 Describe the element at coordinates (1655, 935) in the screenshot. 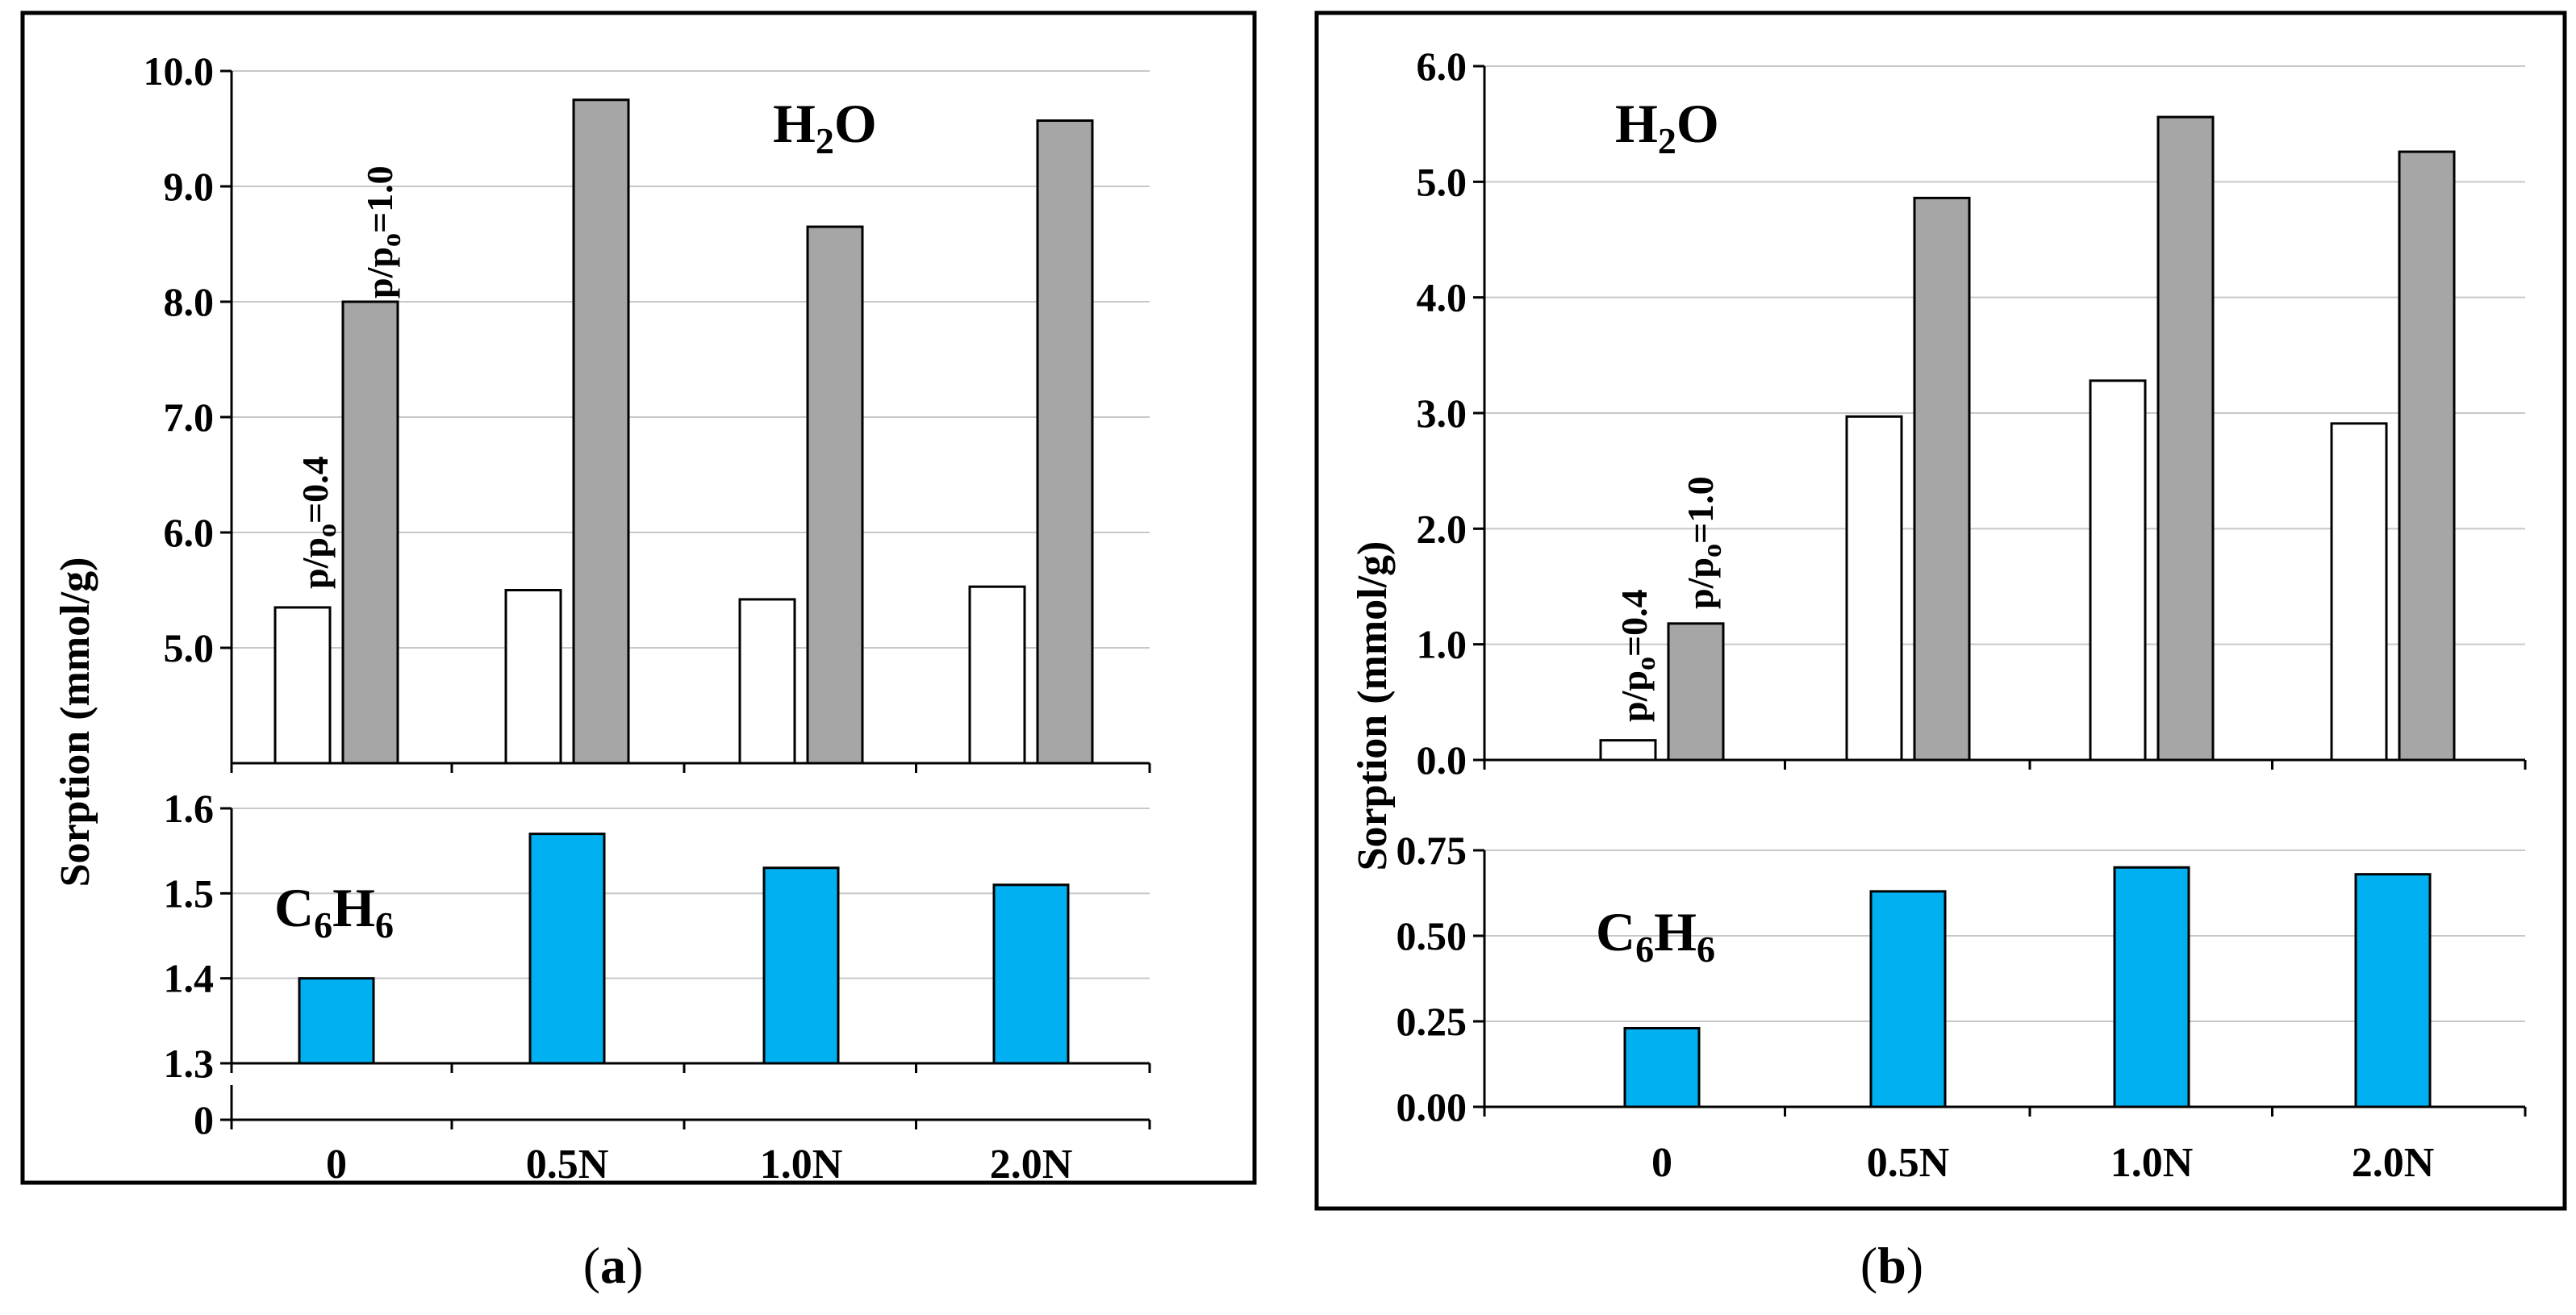

I see `panel-b-c6h6-label: C6H6` at that location.